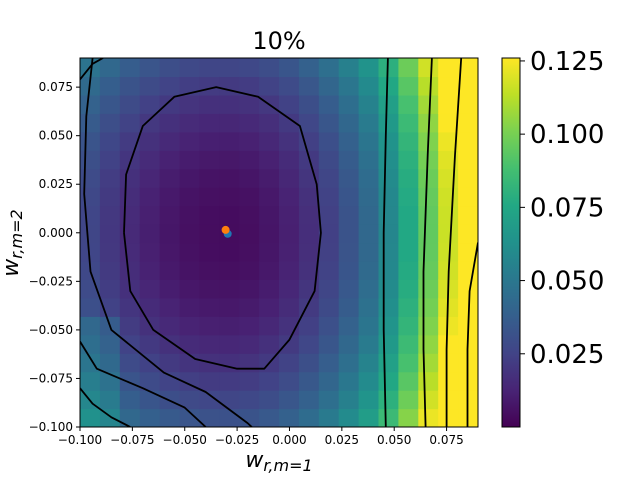 The height and width of the screenshot is (480, 640). I want to click on y-tick-label: 0.050, so click(56, 136).